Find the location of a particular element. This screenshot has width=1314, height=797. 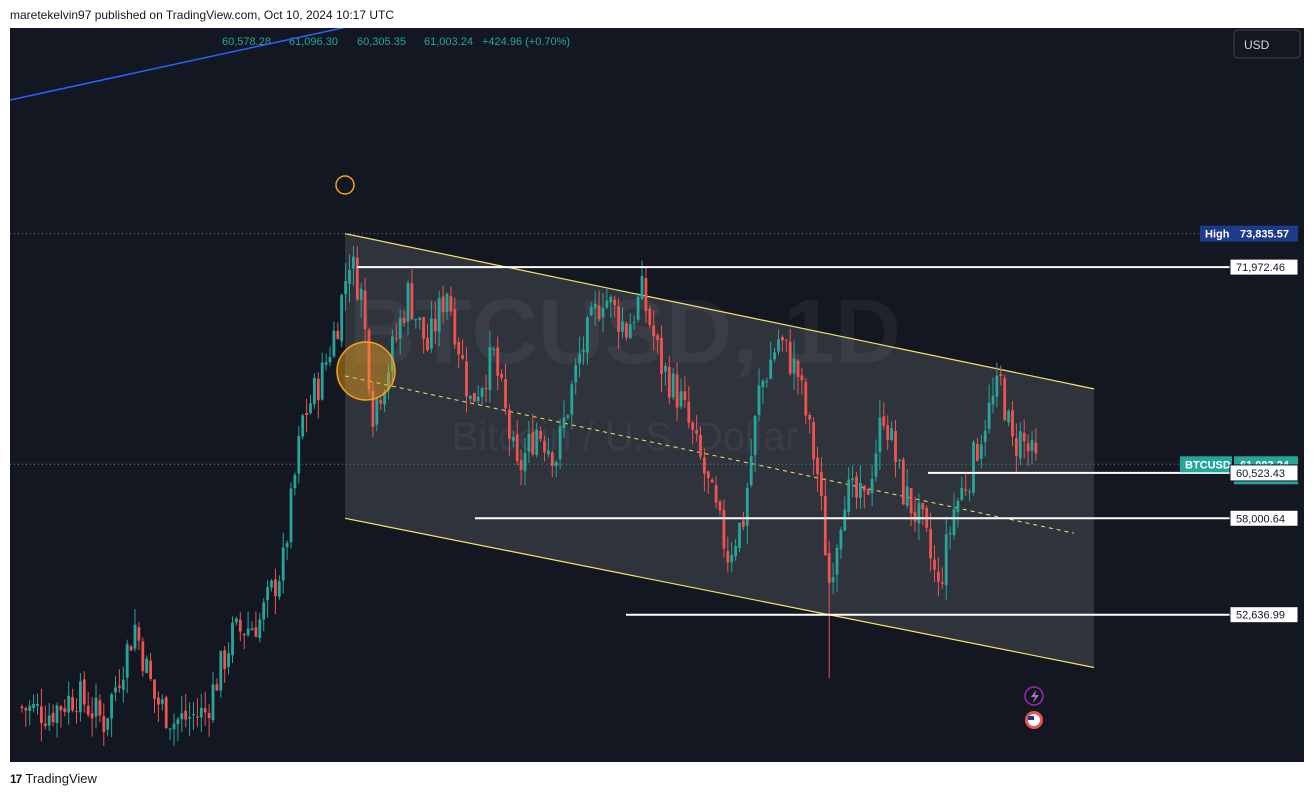

ohlc-open: 60,578.28 is located at coordinates (246, 42).